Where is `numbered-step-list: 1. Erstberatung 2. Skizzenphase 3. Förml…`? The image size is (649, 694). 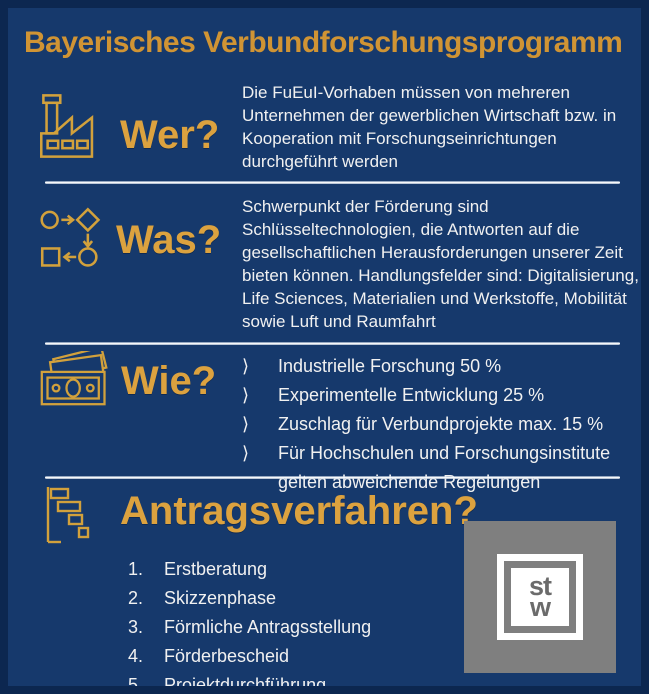
numbered-step-list: 1. Erstberatung 2. Skizzenphase 3. Förml… is located at coordinates (249, 624).